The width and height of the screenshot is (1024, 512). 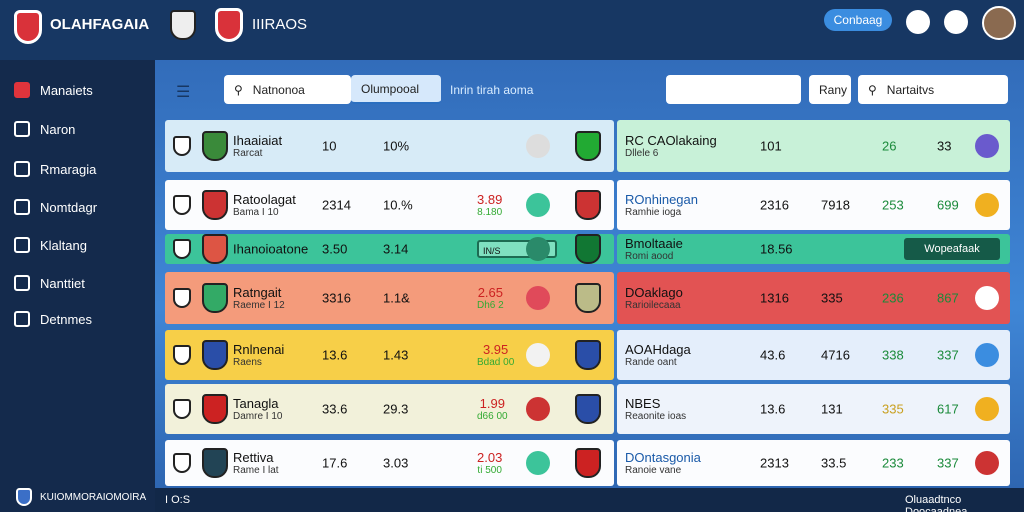 I want to click on filter-box: ⚲ Nartaitvs, so click(x=933, y=89).